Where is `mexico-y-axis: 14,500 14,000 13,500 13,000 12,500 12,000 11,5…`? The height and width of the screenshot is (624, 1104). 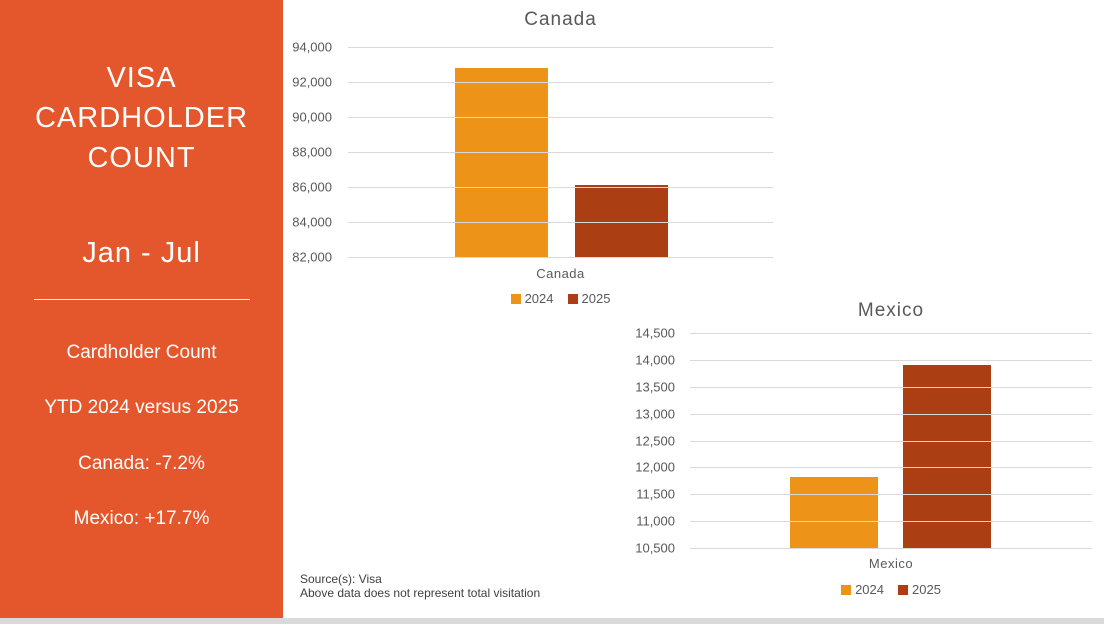 mexico-y-axis: 14,500 14,000 13,500 13,000 12,500 12,000 11,5… is located at coordinates (655, 441).